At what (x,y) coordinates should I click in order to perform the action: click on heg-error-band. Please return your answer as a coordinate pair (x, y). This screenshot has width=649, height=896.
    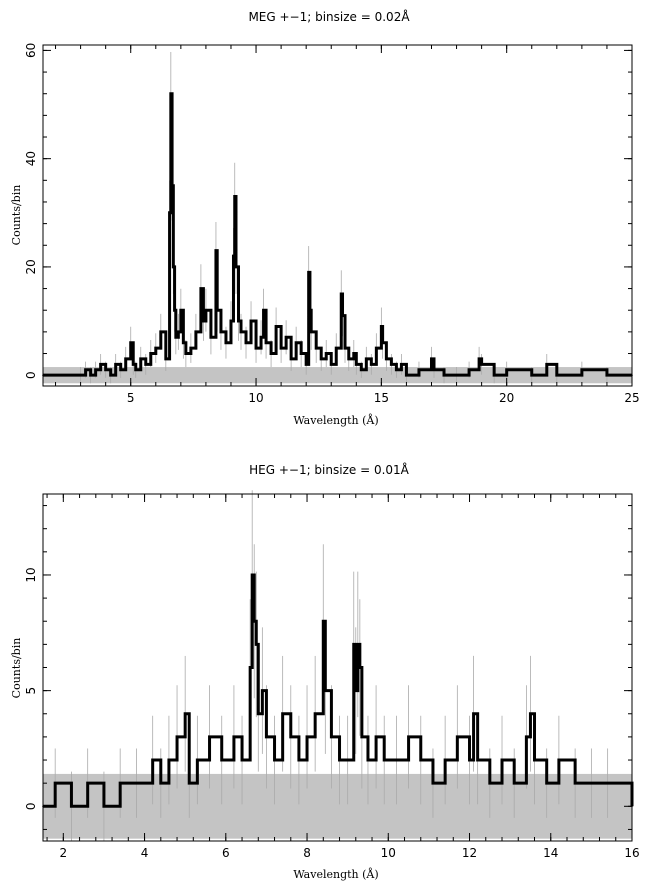
    Looking at the image, I should click on (337, 806).